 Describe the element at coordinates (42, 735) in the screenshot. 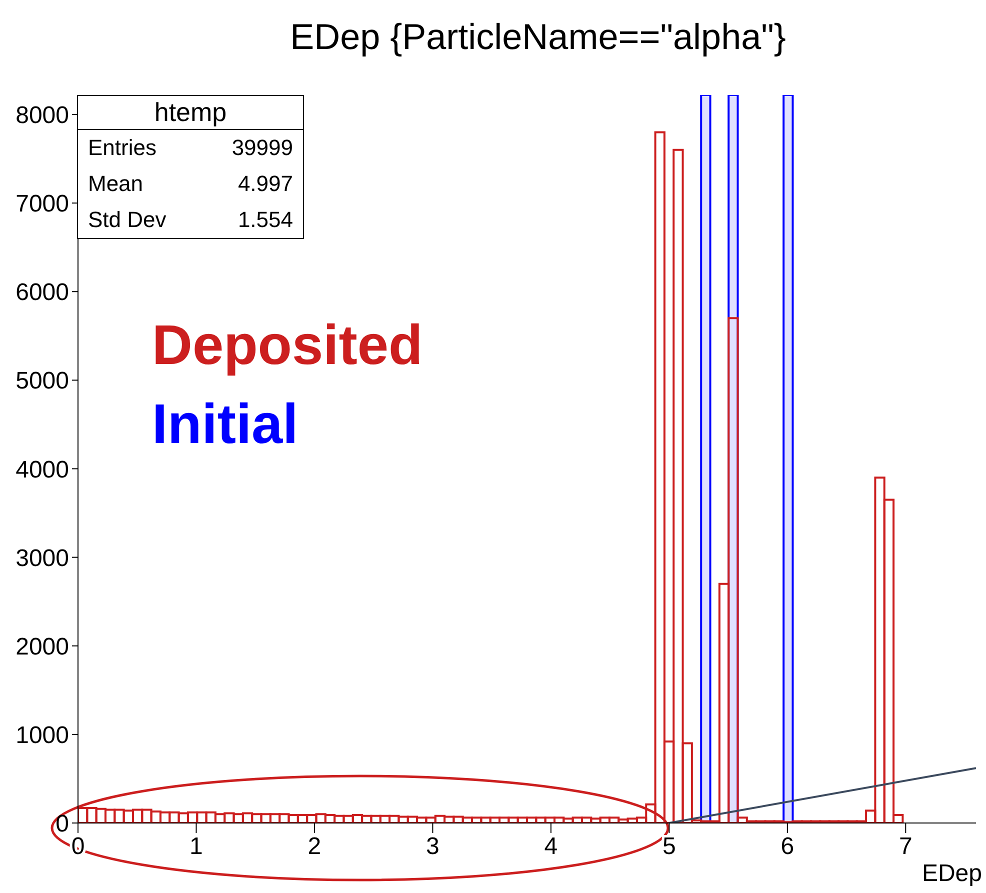

I see `y-tick-label: 1000` at that location.